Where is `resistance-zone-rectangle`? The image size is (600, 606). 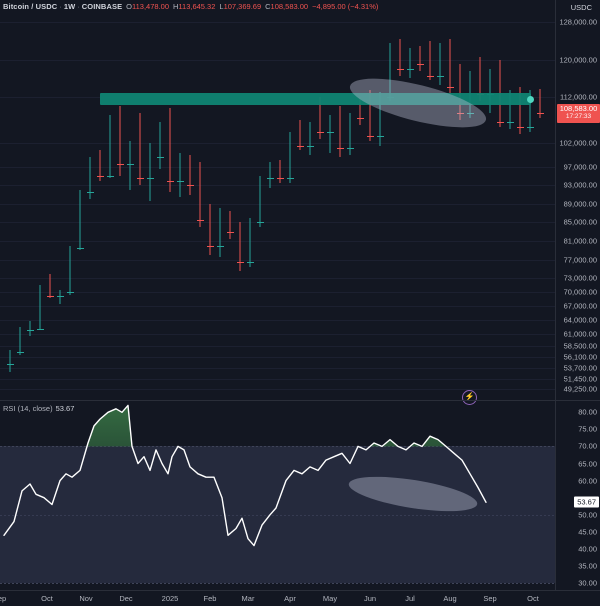
resistance-zone-rectangle is located at coordinates (315, 99).